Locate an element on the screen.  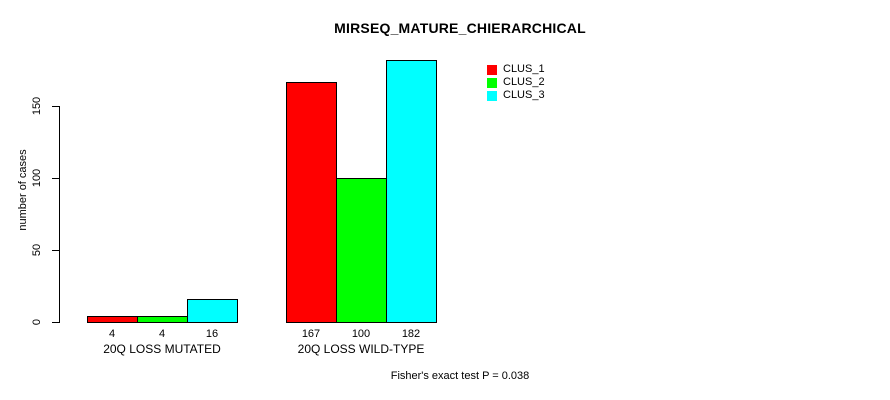
bar-clus_2-group2 is located at coordinates (361, 250).